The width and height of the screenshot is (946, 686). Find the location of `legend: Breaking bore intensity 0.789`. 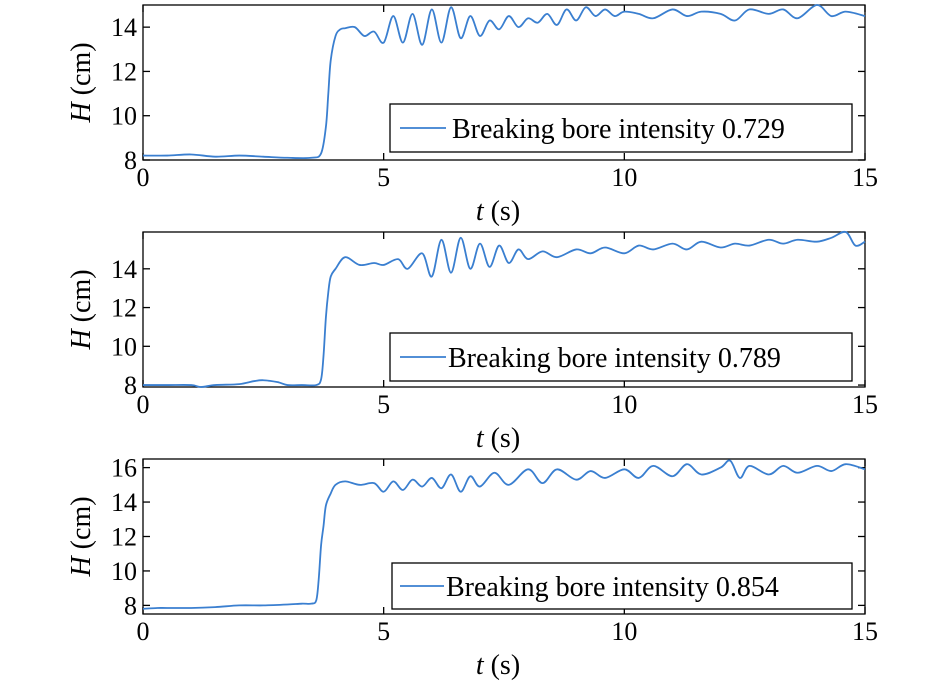

legend: Breaking bore intensity 0.789 is located at coordinates (621, 357).